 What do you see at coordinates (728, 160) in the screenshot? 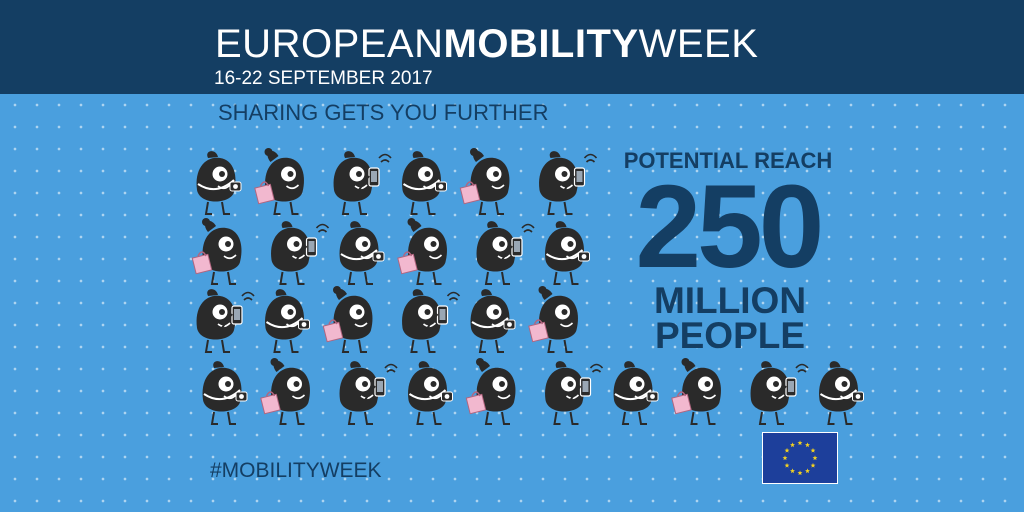
I see `reach-label: POTENTIAL REACH` at bounding box center [728, 160].